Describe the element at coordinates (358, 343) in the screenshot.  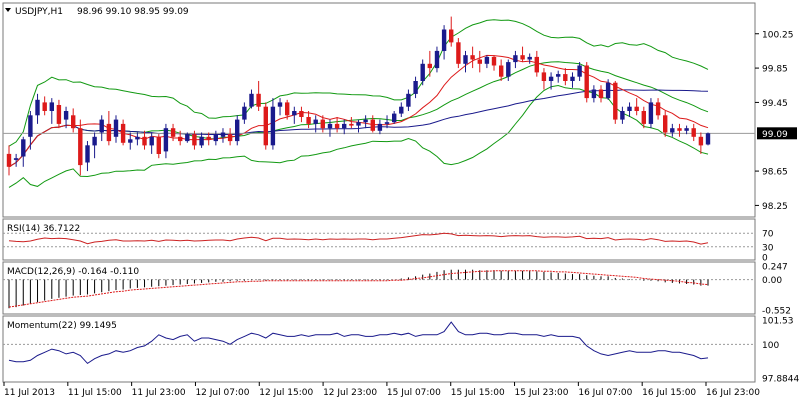
I see `momentum-line` at that location.